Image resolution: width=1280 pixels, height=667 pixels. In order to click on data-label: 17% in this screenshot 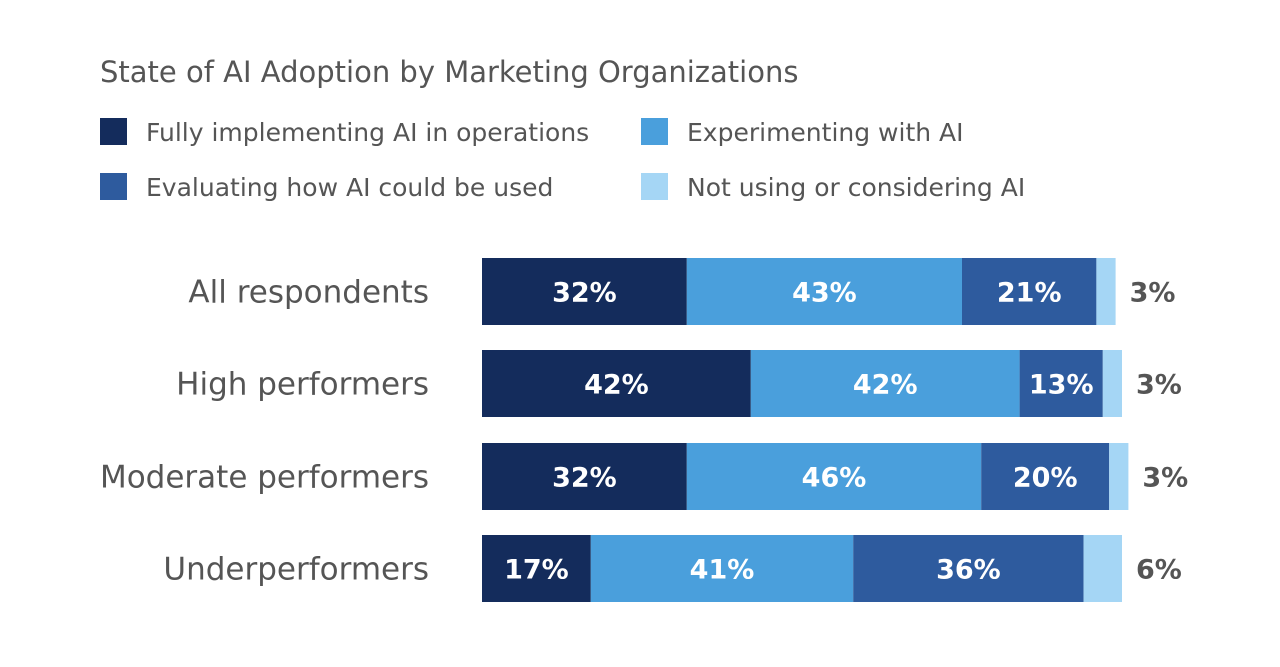, I will do `click(536, 570)`.